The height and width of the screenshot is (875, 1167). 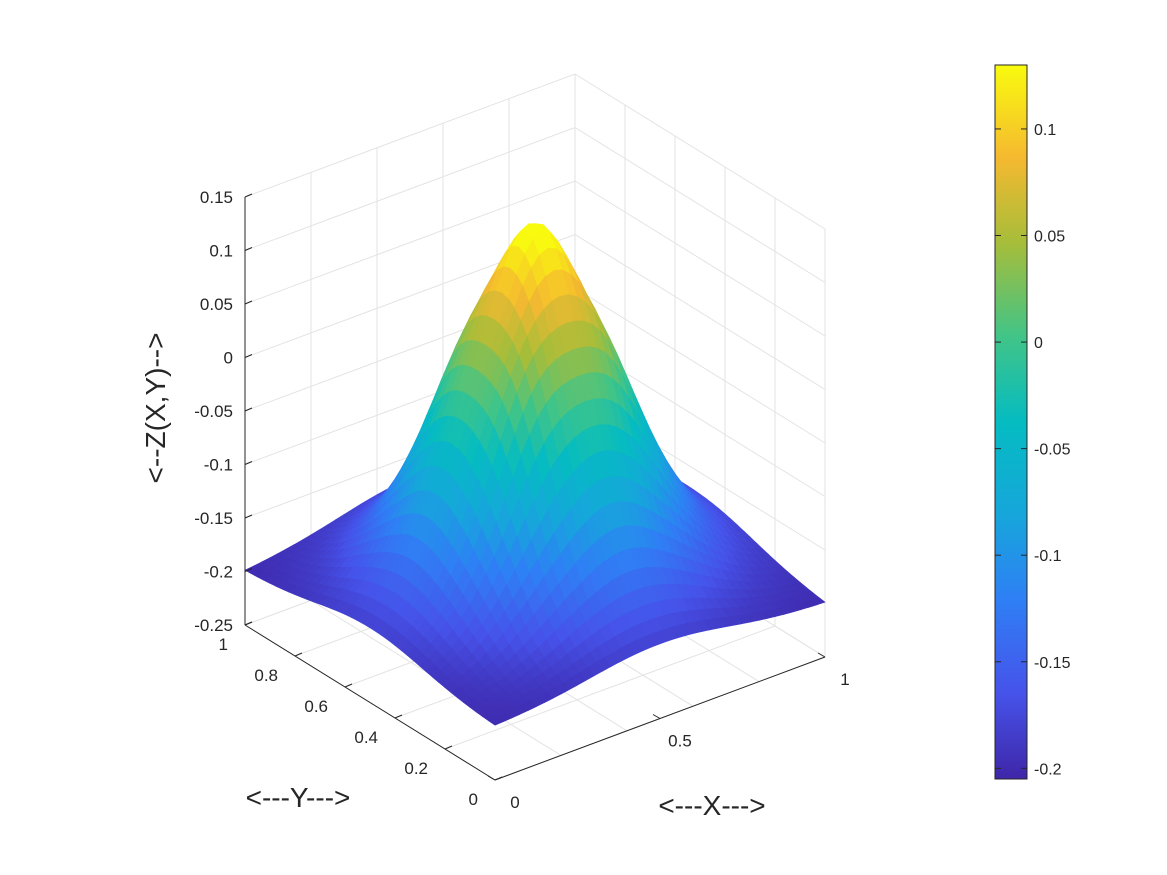 I want to click on z-tick-label: -0.15, so click(x=213, y=518).